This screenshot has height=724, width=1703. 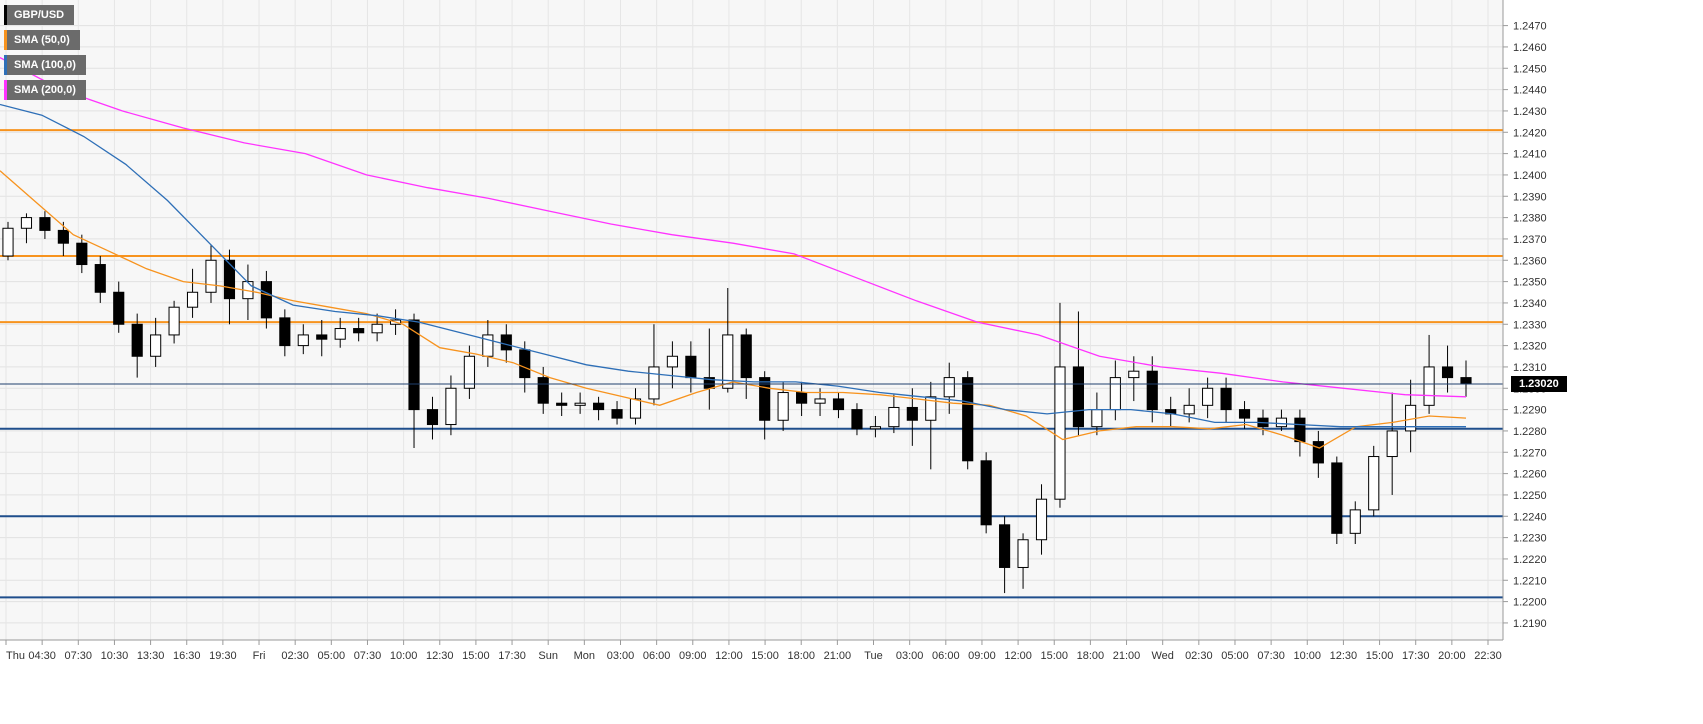 What do you see at coordinates (1530, 560) in the screenshot?
I see `y-tick-label: 1.2220` at bounding box center [1530, 560].